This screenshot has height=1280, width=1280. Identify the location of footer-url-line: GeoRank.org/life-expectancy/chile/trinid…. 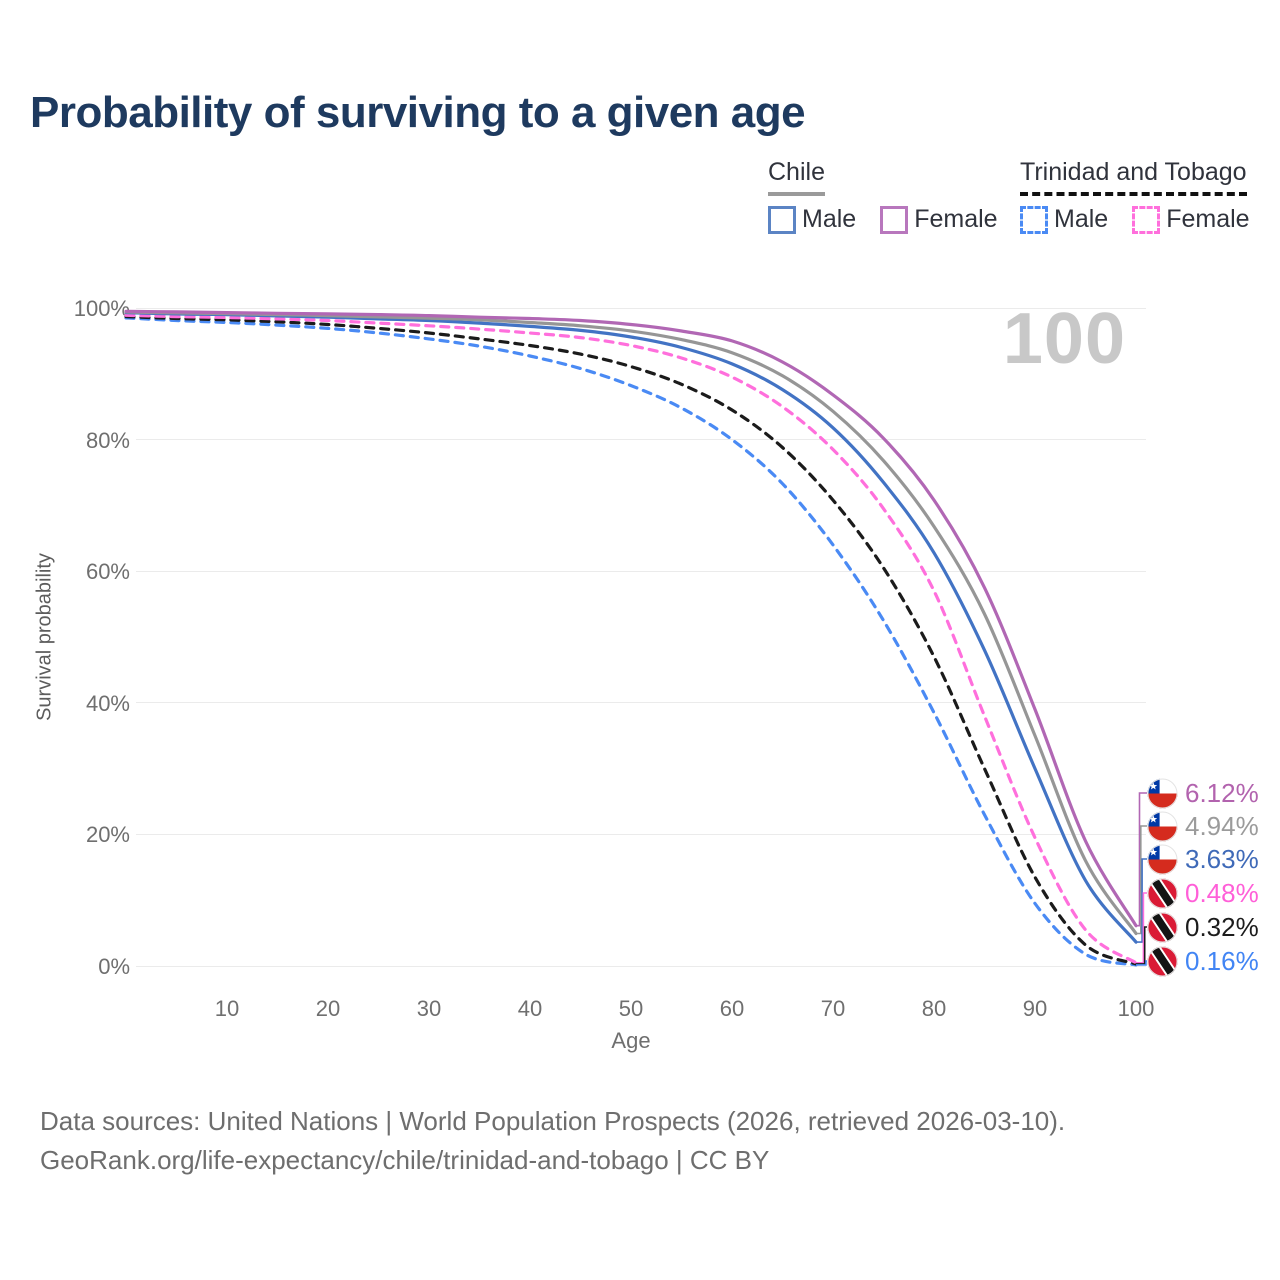
(405, 1160).